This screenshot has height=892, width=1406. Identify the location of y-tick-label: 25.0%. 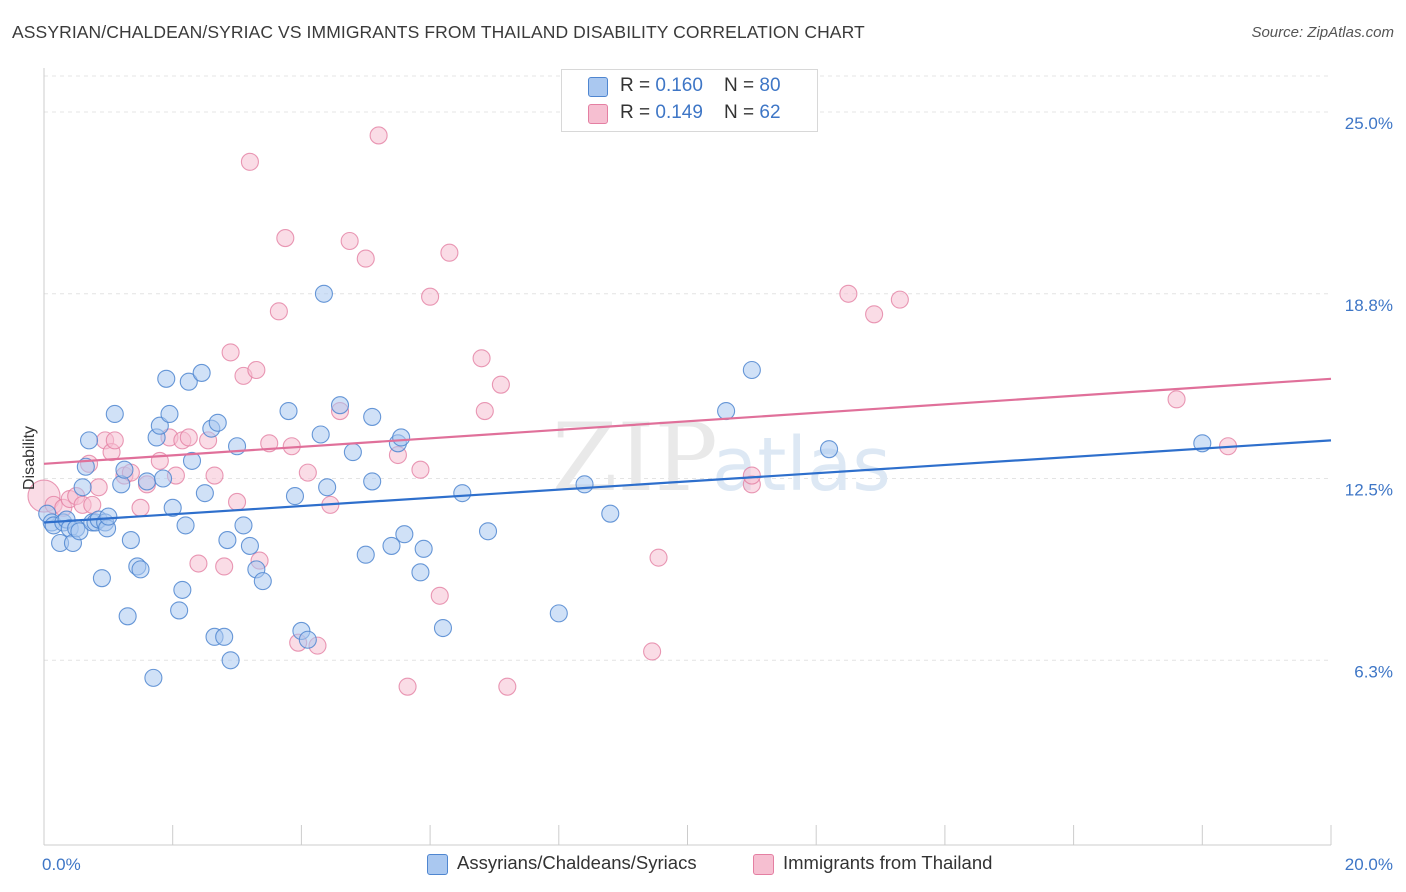
(1369, 123).